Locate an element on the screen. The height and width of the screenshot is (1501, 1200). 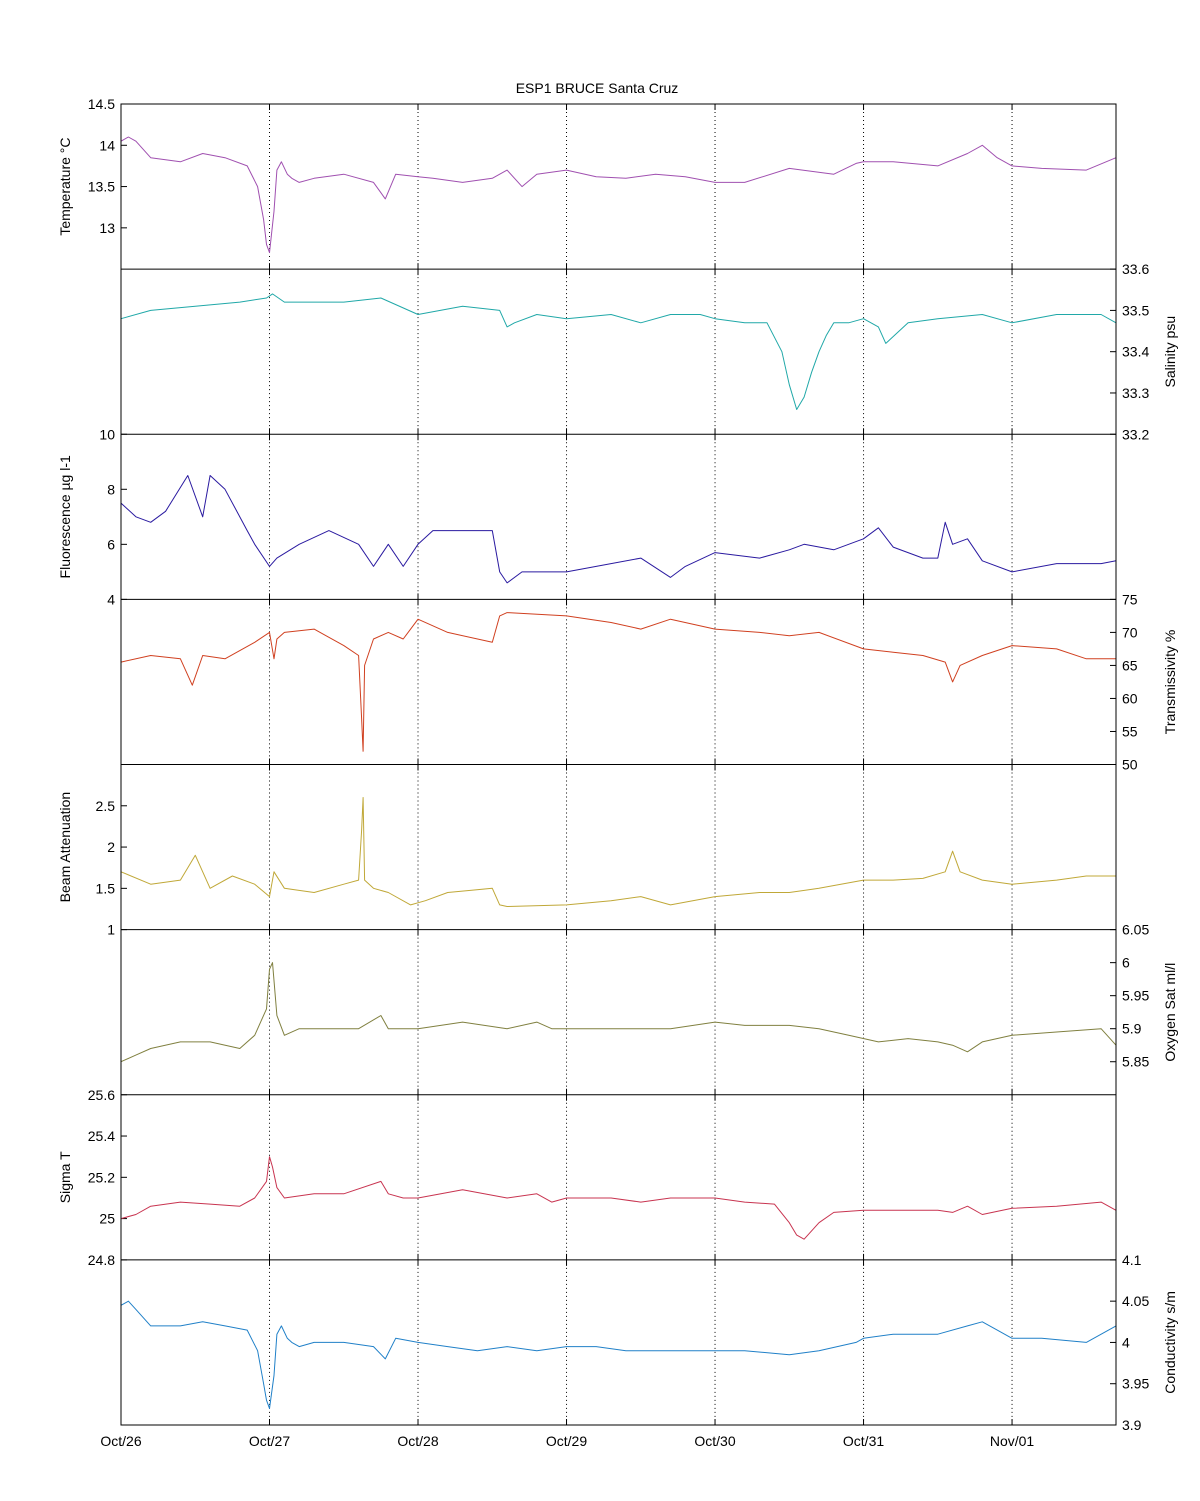
y-axis-label: Temperature °C is located at coordinates (65, 186).